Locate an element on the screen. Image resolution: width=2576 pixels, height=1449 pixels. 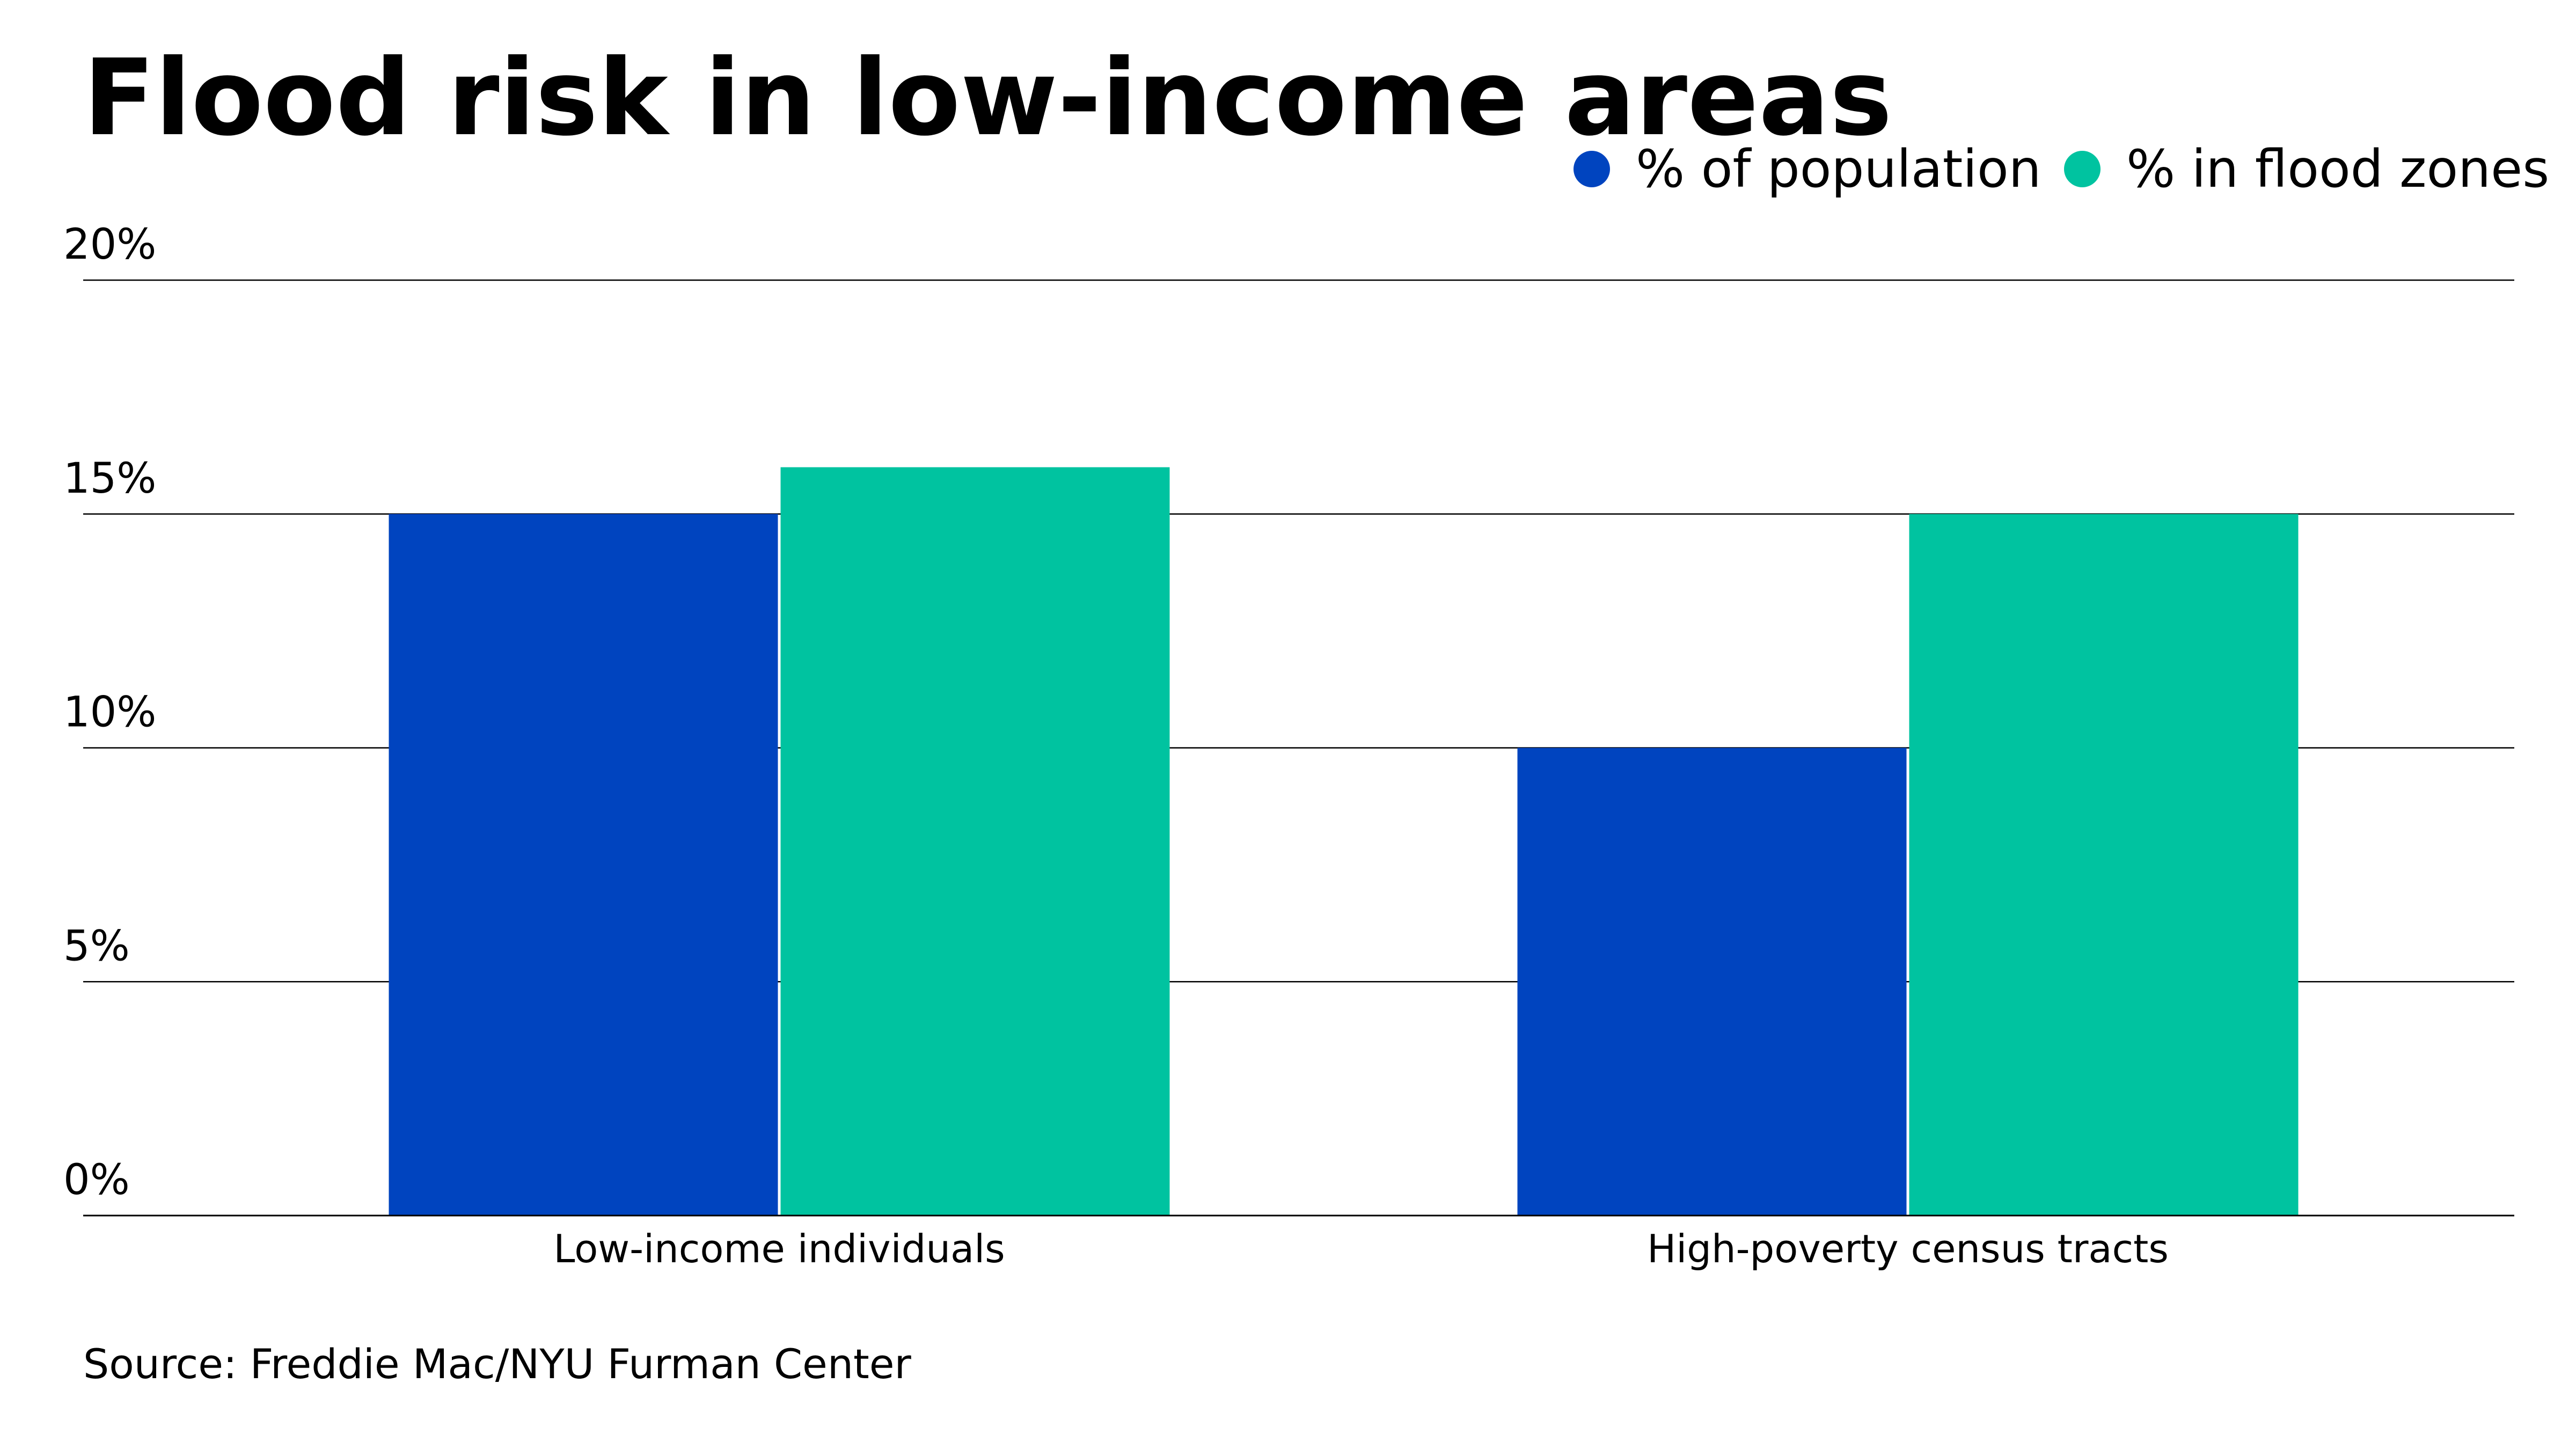
legend-marker-flood-zones is located at coordinates (2082, 169).